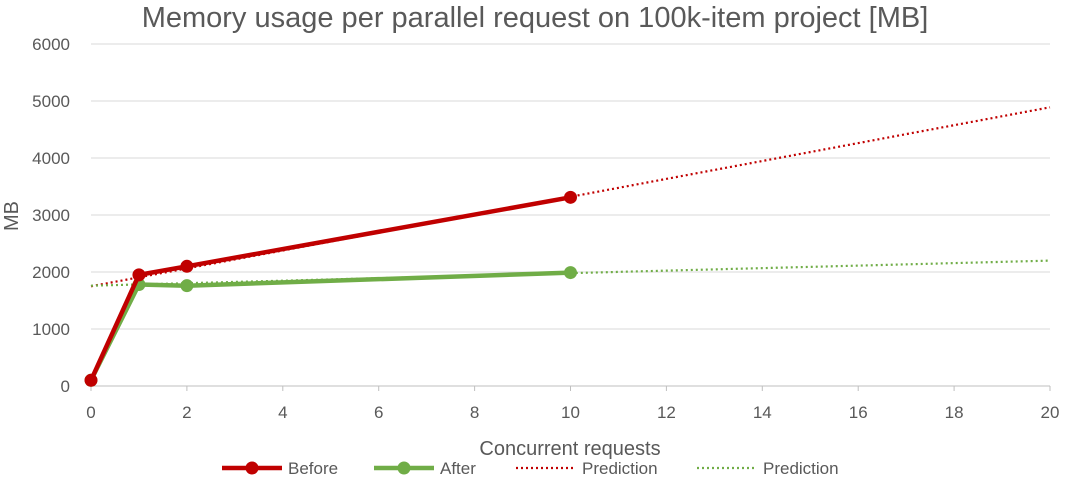  What do you see at coordinates (51, 44) in the screenshot?
I see `y-tick-label: 6000` at bounding box center [51, 44].